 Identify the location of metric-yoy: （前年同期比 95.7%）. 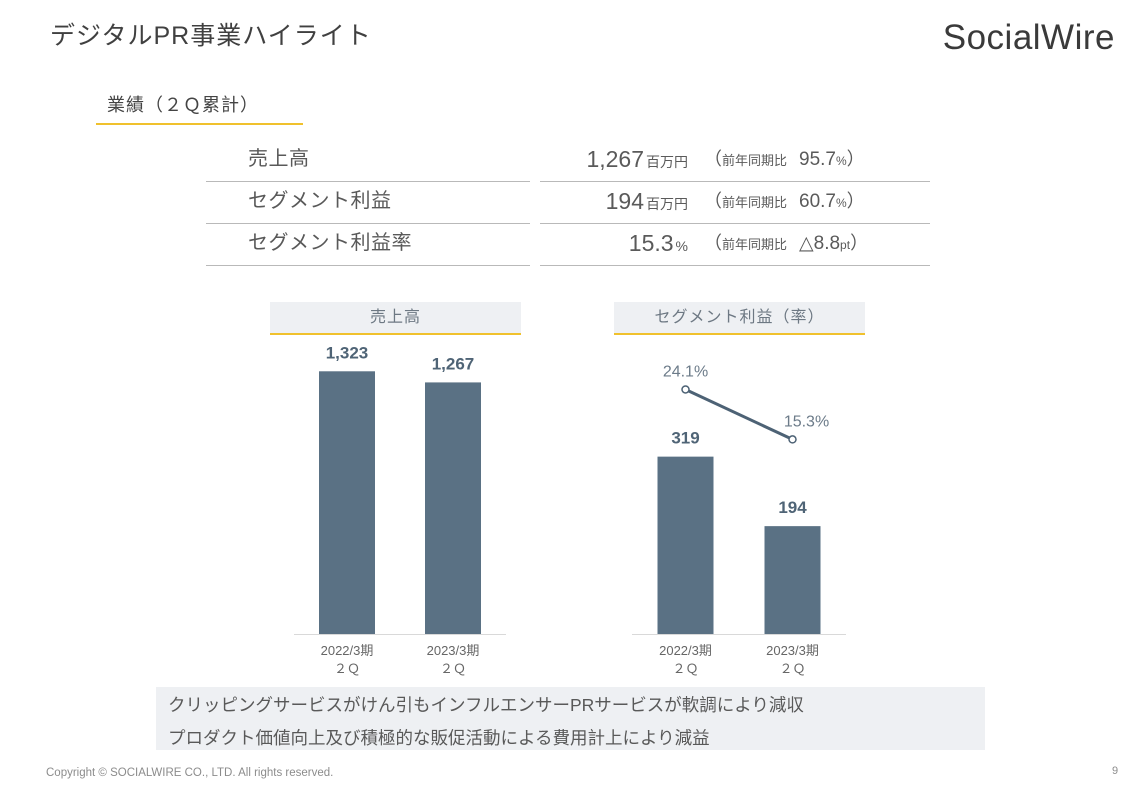
(784, 160).